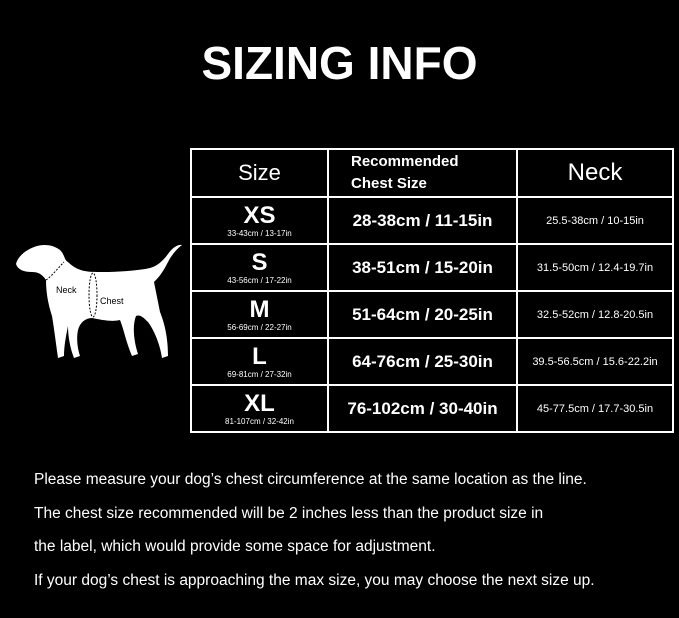  I want to click on size-cell: XL 81-107cm / 32-42in, so click(259, 408).